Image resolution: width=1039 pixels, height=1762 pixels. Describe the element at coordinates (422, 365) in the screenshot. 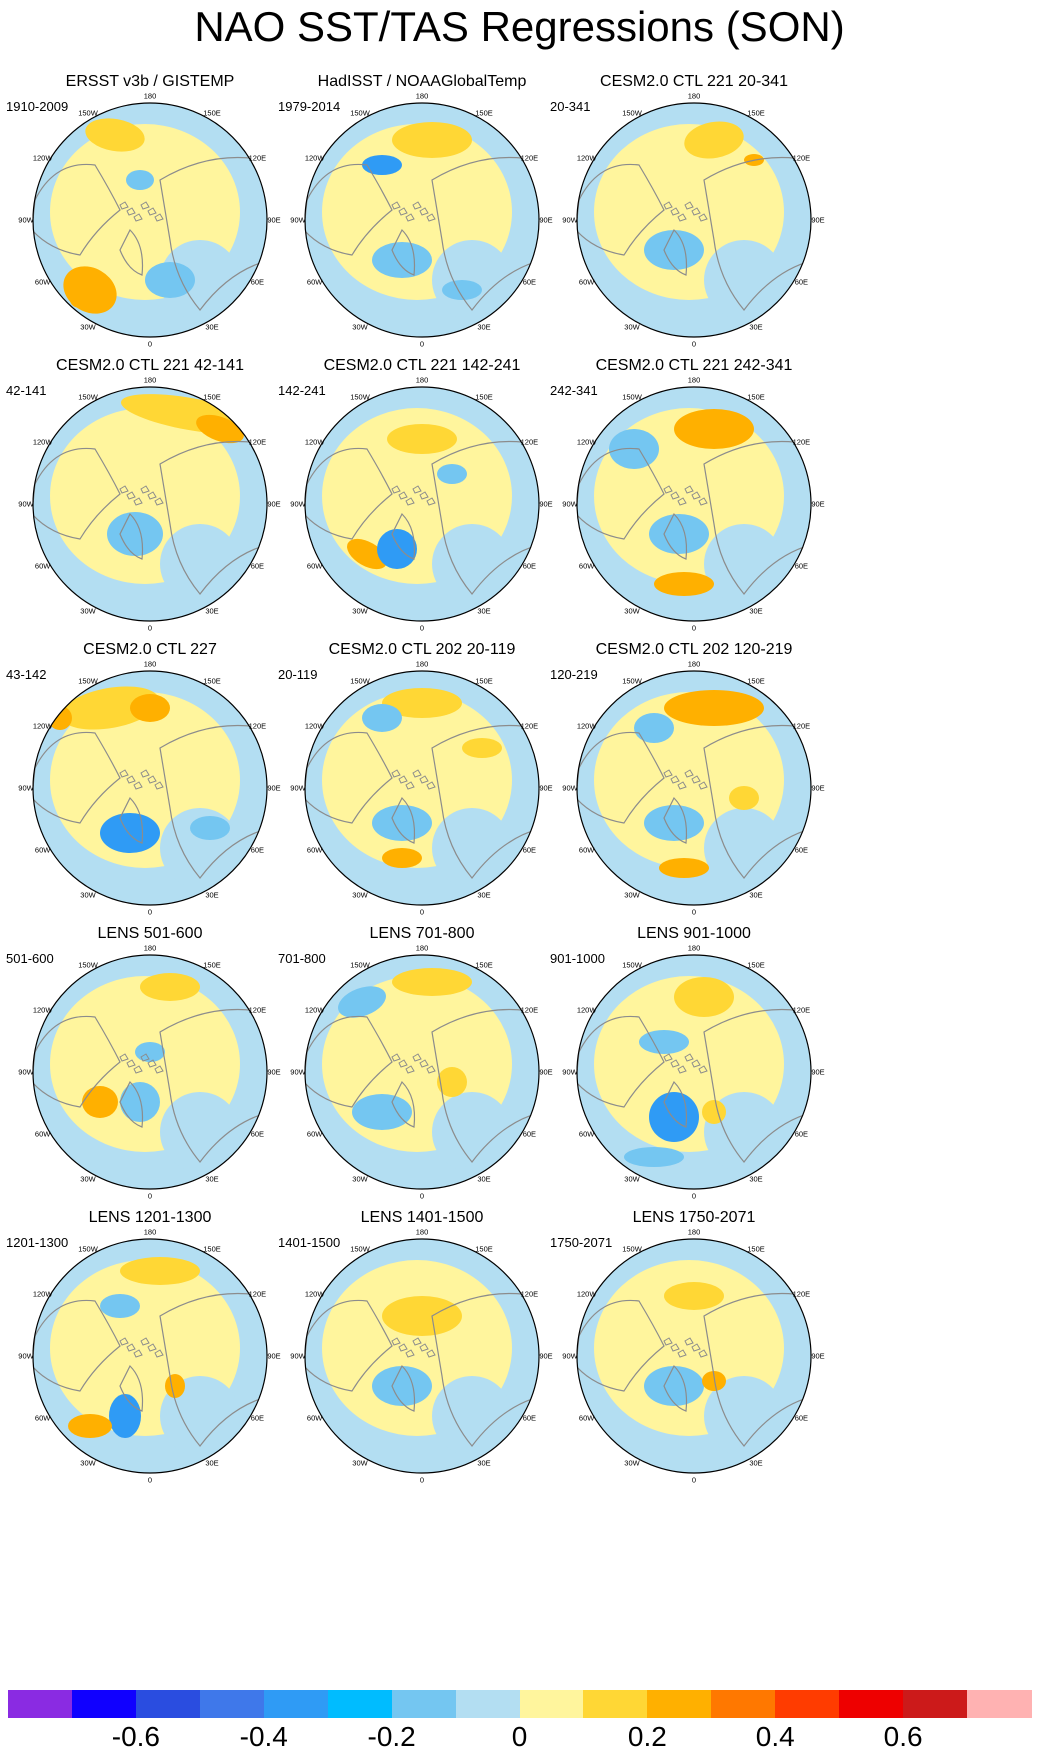

I see `panel-title: CESM2.0 CTL 221 142-241` at that location.